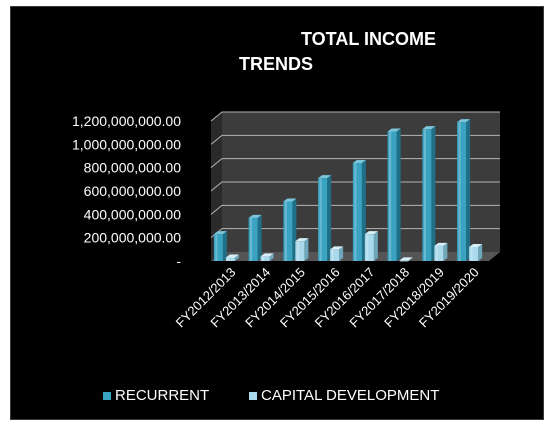 Image resolution: width=554 pixels, height=427 pixels. I want to click on legend-swatch-recurrent, so click(107, 395).